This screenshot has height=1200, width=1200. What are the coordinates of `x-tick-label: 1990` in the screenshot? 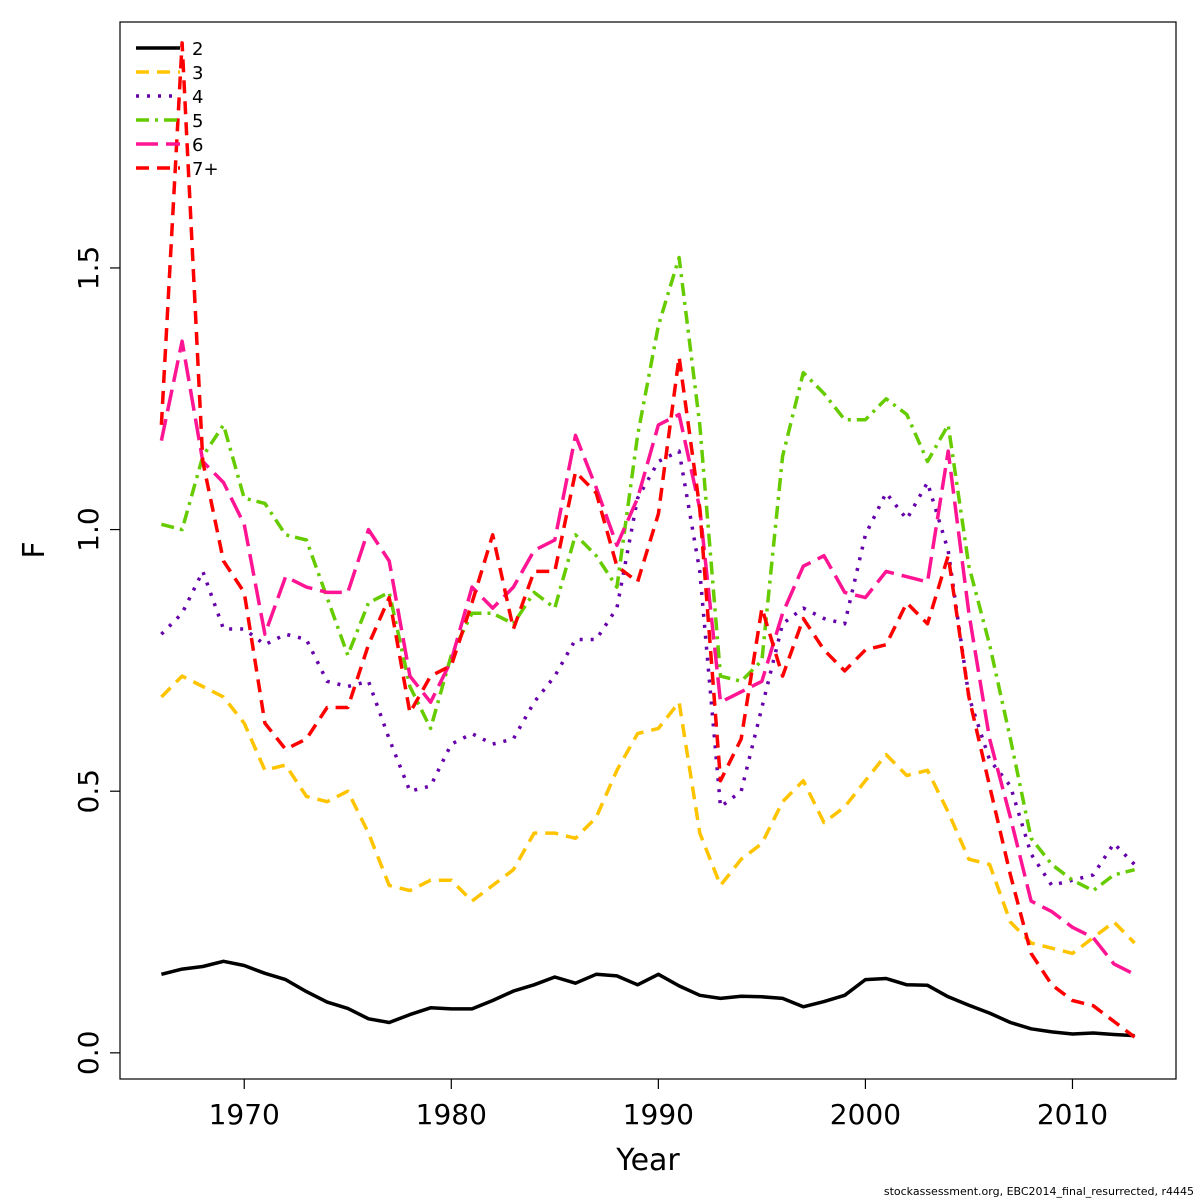 It's located at (658, 1114).